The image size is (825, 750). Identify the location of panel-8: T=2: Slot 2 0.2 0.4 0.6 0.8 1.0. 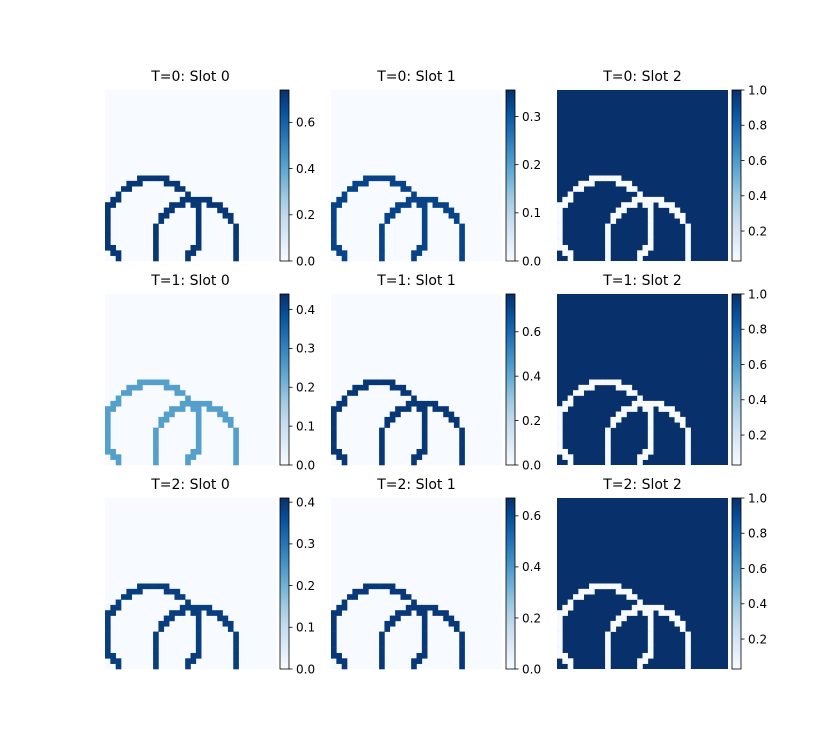
(662, 573).